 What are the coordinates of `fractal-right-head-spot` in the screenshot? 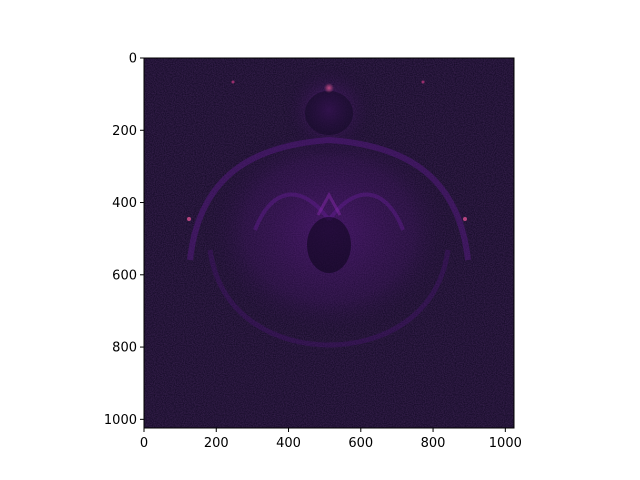 It's located at (423, 82).